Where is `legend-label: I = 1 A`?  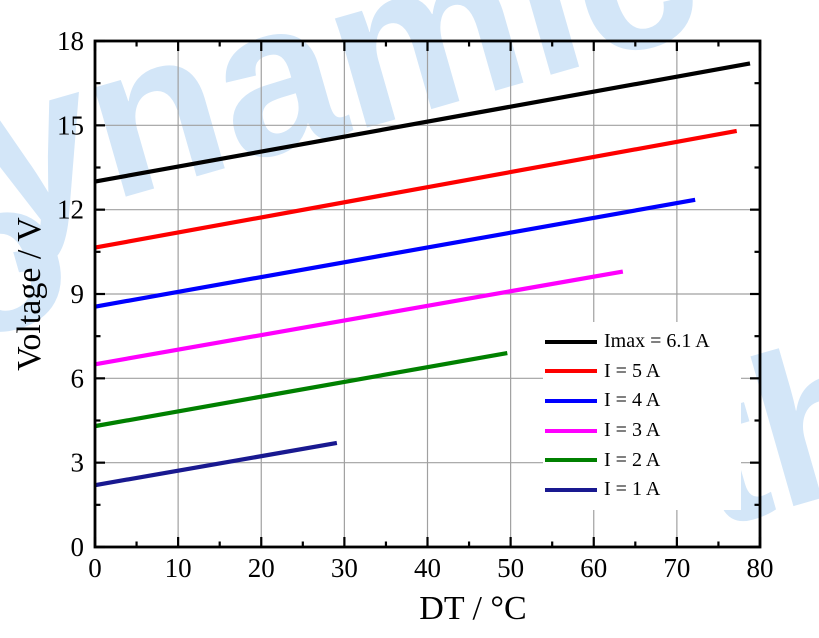
legend-label: I = 1 A is located at coordinates (632, 489).